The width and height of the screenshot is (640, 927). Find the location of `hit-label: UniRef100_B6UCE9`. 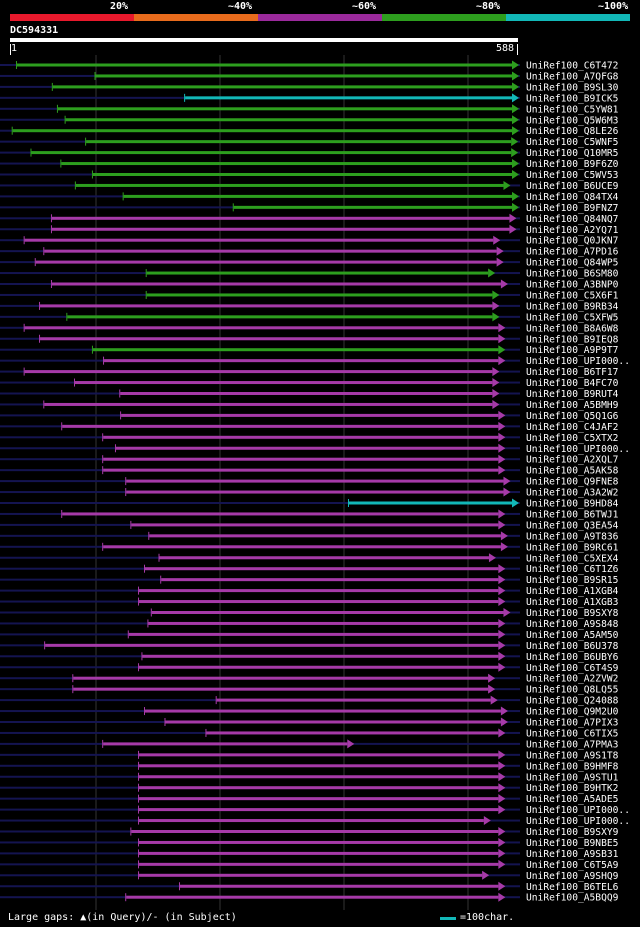

hit-label: UniRef100_B6UCE9 is located at coordinates (572, 186).